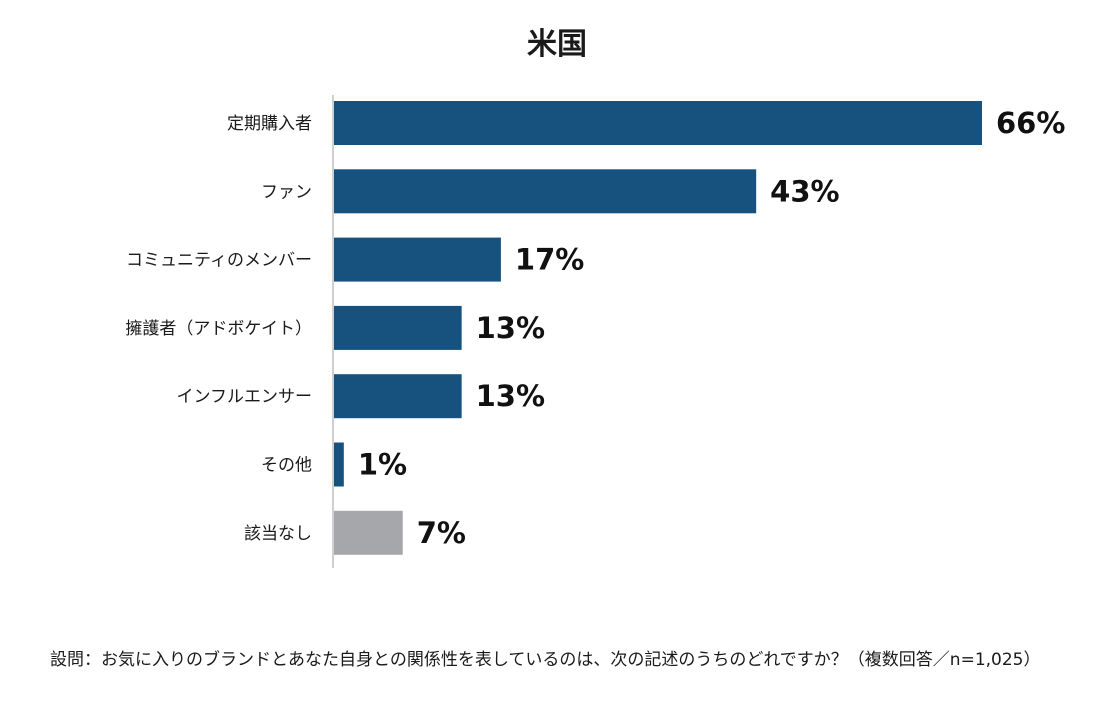  Describe the element at coordinates (804, 191) in the screenshot. I see `value-label-2: 43%` at that location.